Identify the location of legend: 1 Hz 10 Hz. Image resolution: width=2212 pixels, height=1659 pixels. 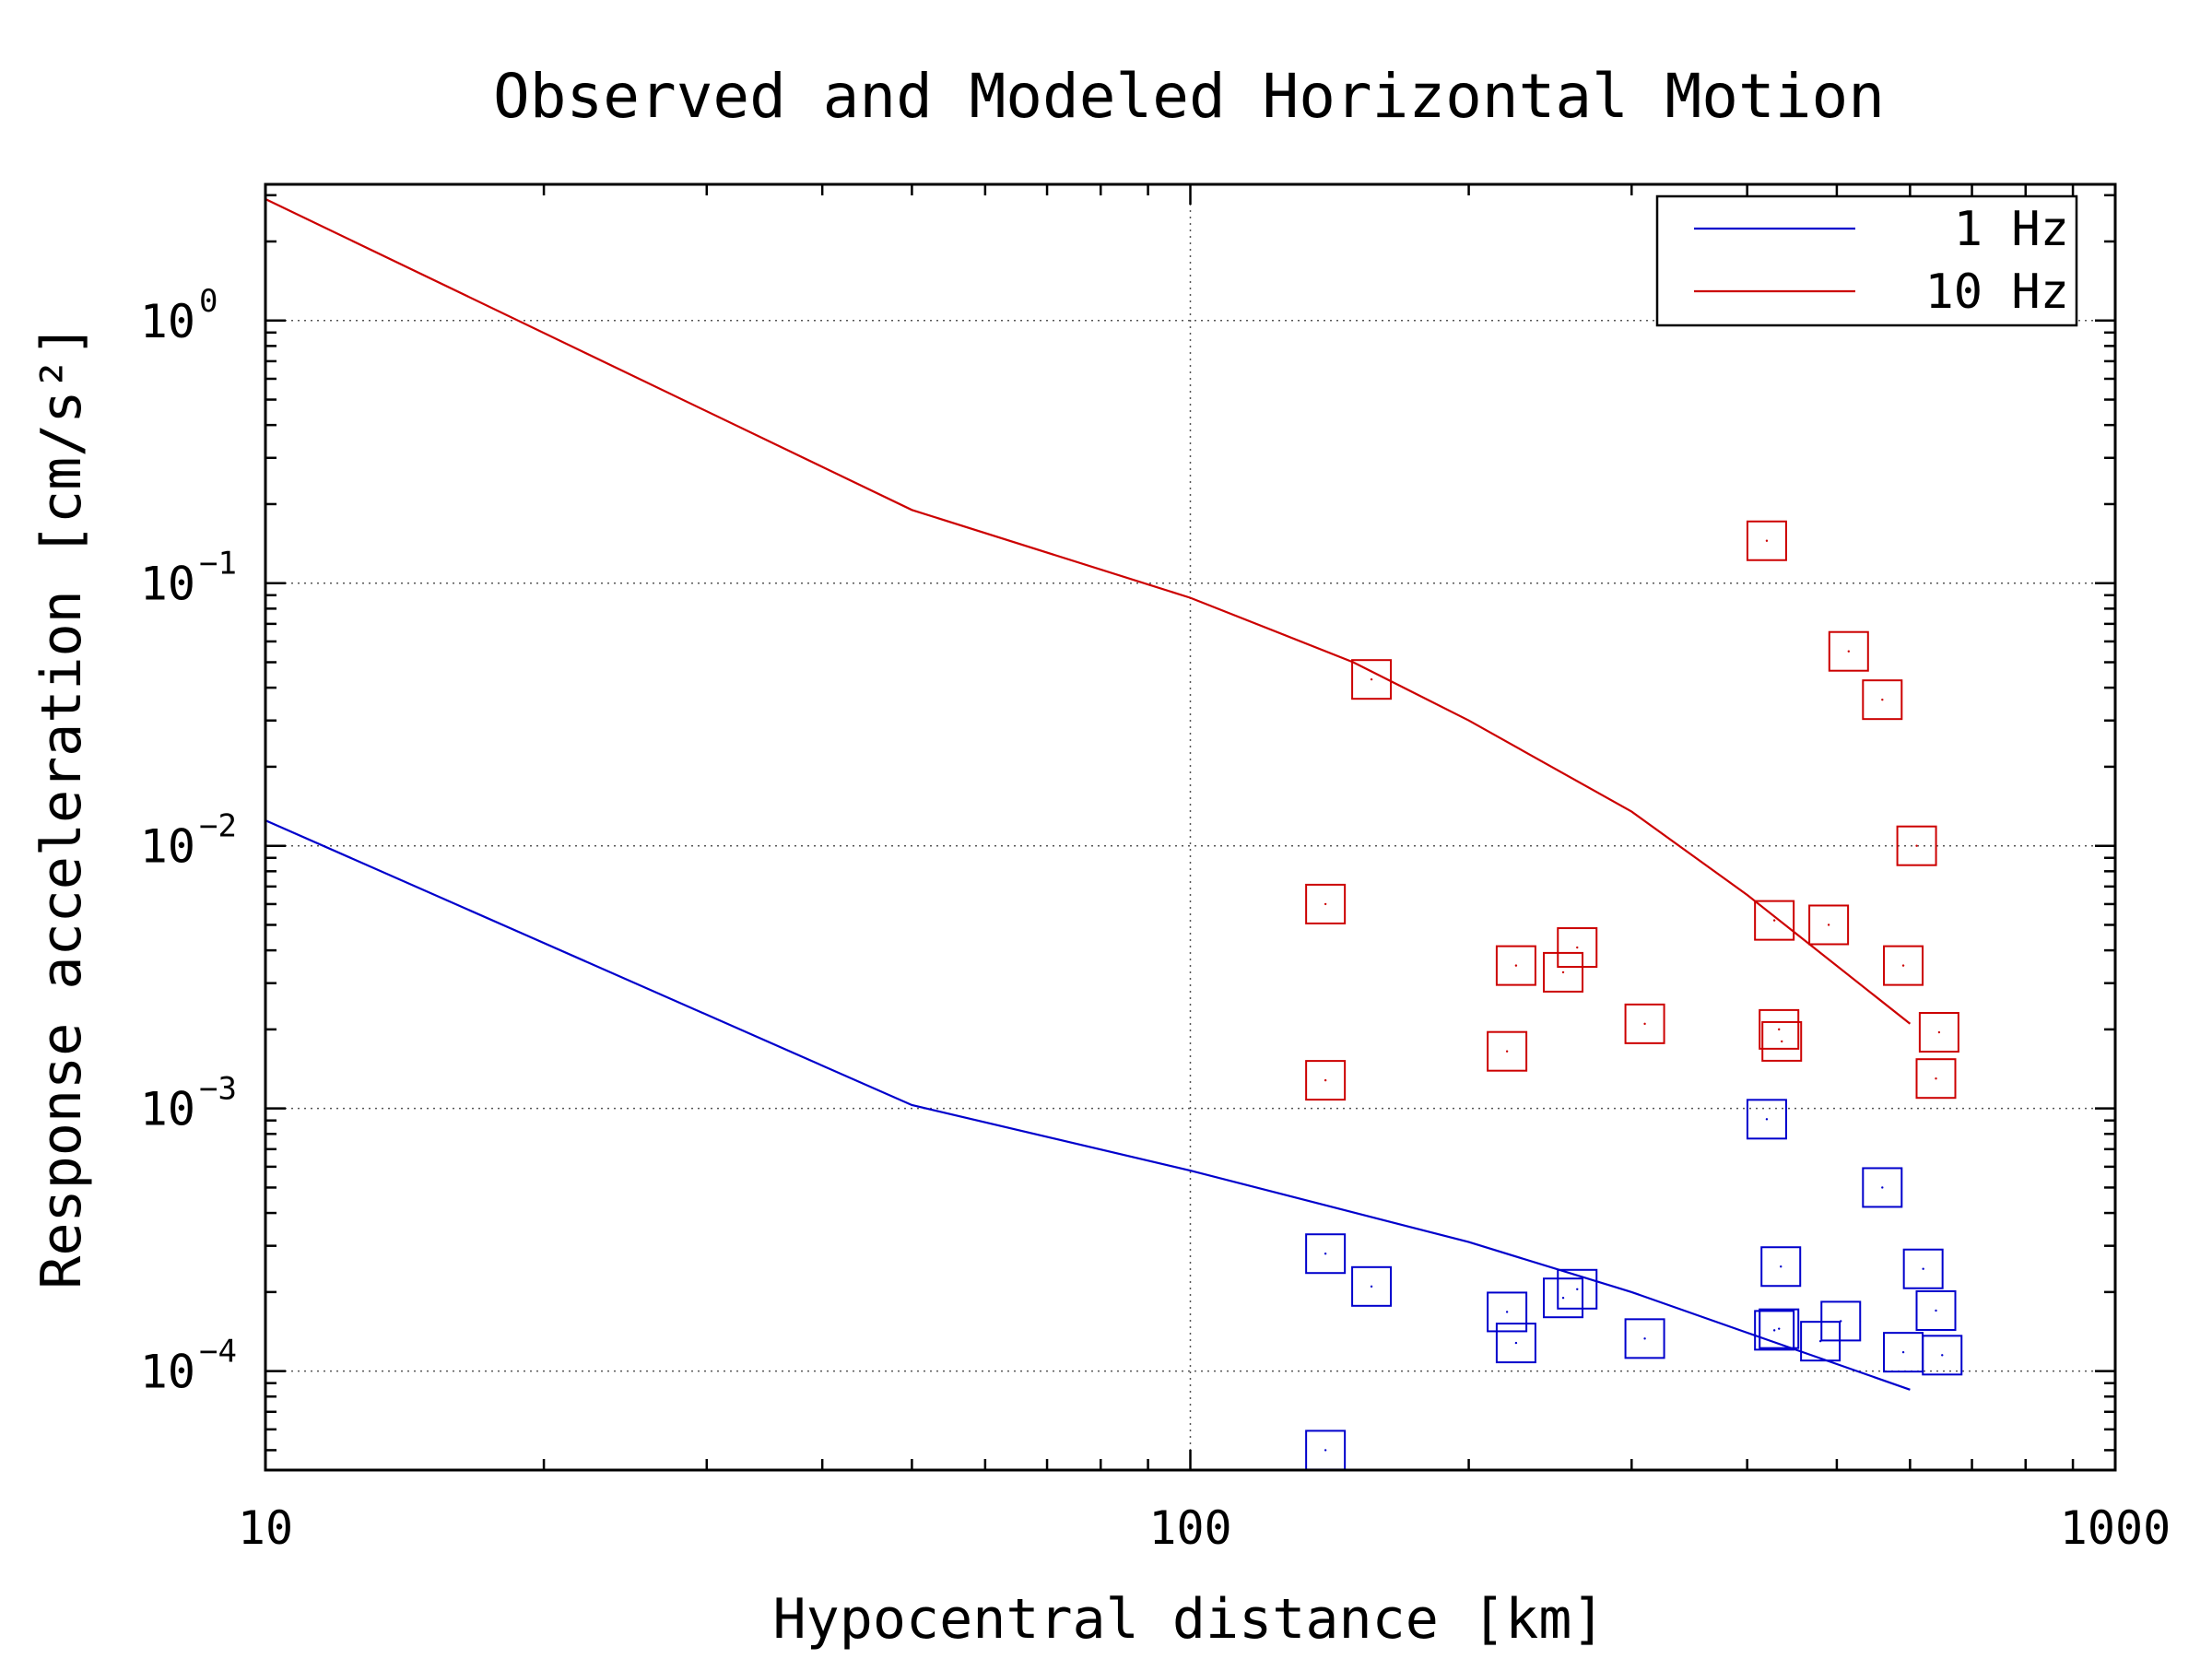
(1866, 260).